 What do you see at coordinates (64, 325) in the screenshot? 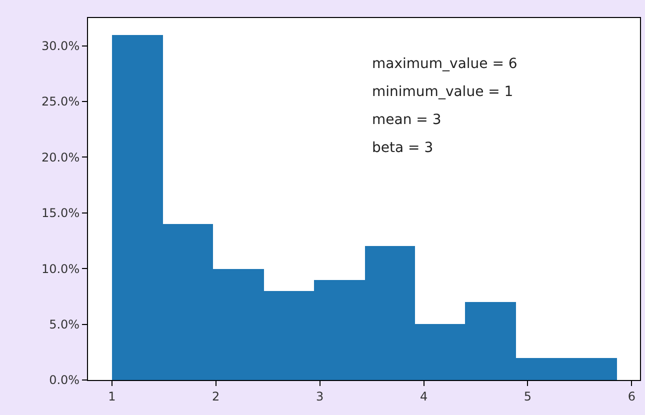
I see `y-tick-label: 5.0%` at bounding box center [64, 325].